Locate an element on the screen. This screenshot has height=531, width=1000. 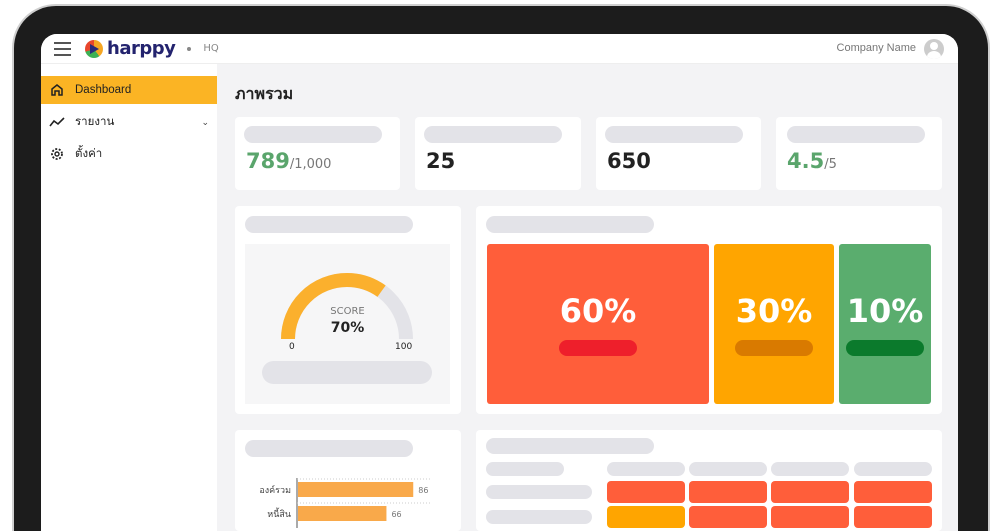
gauge-min: 0 is located at coordinates (292, 347).